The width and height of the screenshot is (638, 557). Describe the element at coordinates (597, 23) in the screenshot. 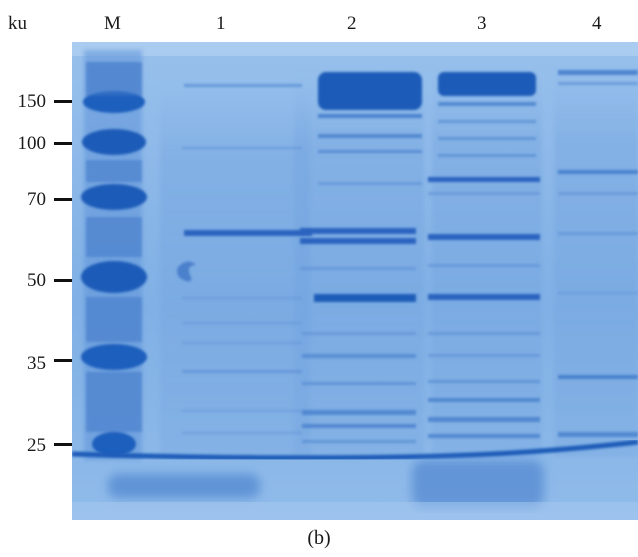

I see `lane-label-4: 4` at that location.